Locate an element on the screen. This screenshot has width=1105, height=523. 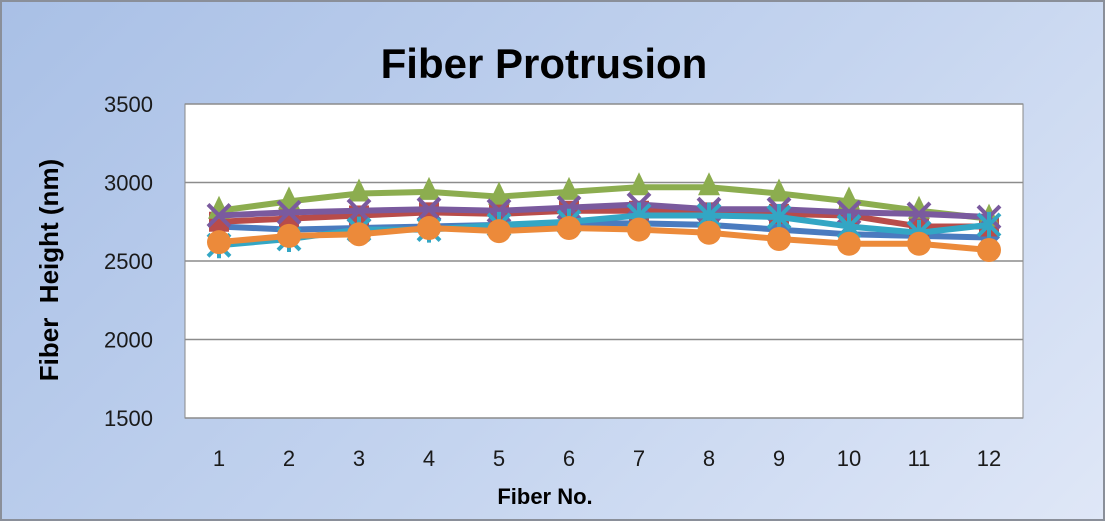
x-tick-label: 3 is located at coordinates (359, 458).